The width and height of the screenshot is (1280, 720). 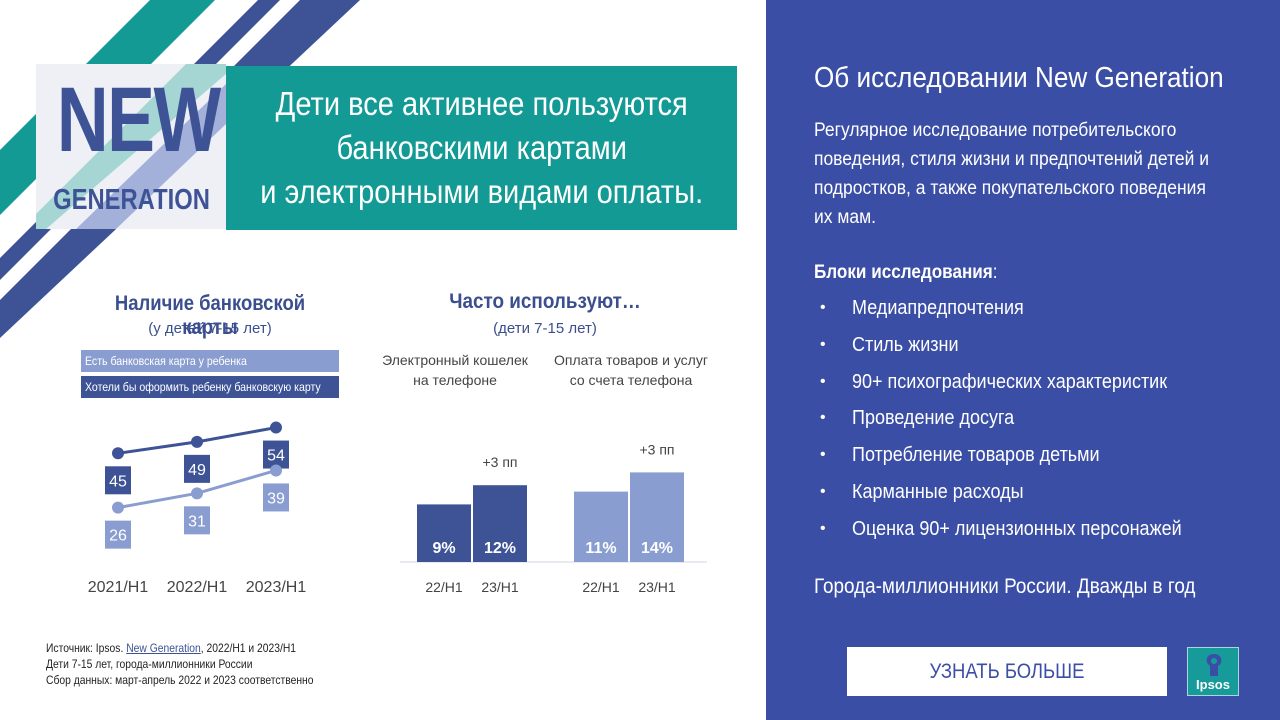 I want to click on data-label: 31, so click(x=197, y=521).